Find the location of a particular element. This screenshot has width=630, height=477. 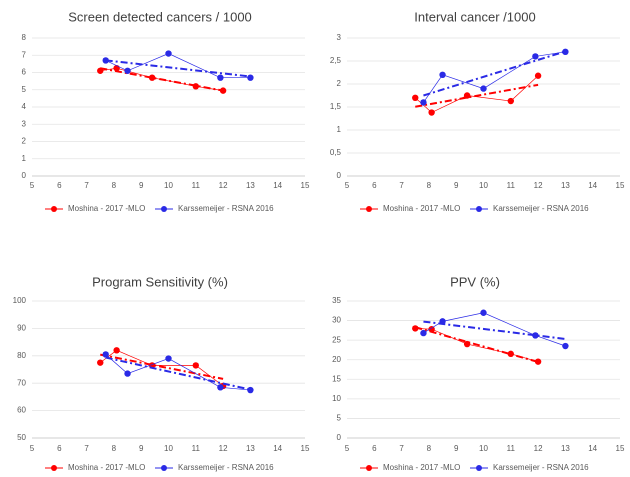

y-tick-label: 2,5 is located at coordinates (336, 60).